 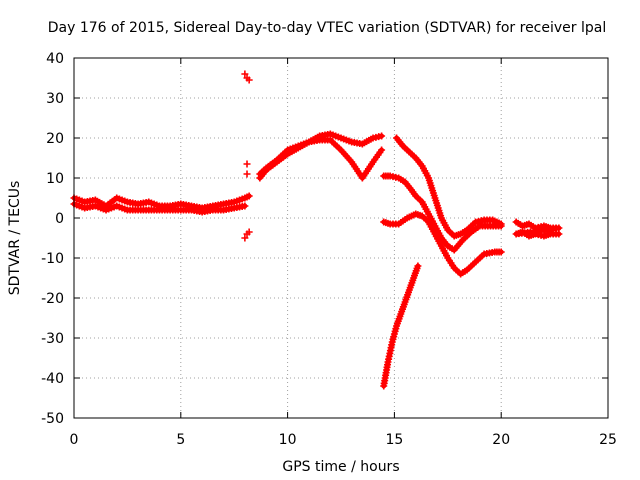 I want to click on y-tick-label: -40, so click(x=52, y=379).